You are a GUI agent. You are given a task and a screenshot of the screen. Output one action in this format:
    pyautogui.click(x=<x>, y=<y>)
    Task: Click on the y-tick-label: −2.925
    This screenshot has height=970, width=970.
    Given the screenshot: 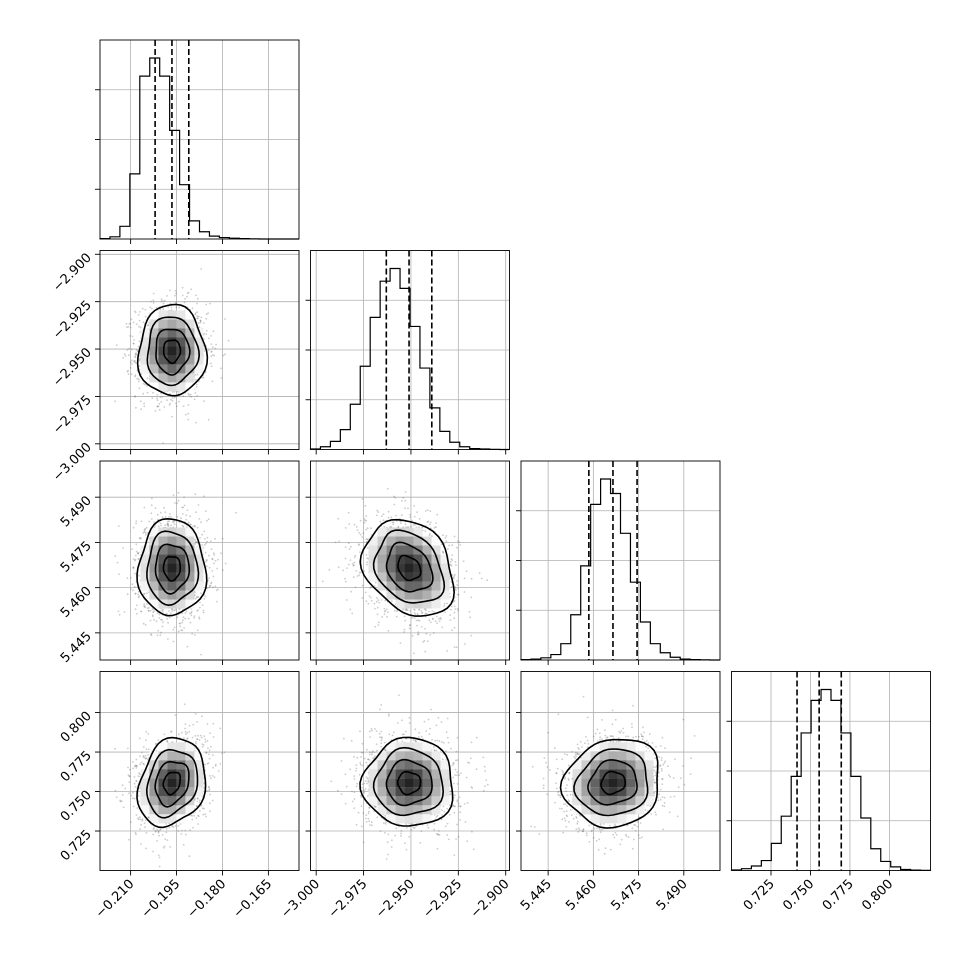 What is the action you would take?
    pyautogui.click(x=72, y=320)
    